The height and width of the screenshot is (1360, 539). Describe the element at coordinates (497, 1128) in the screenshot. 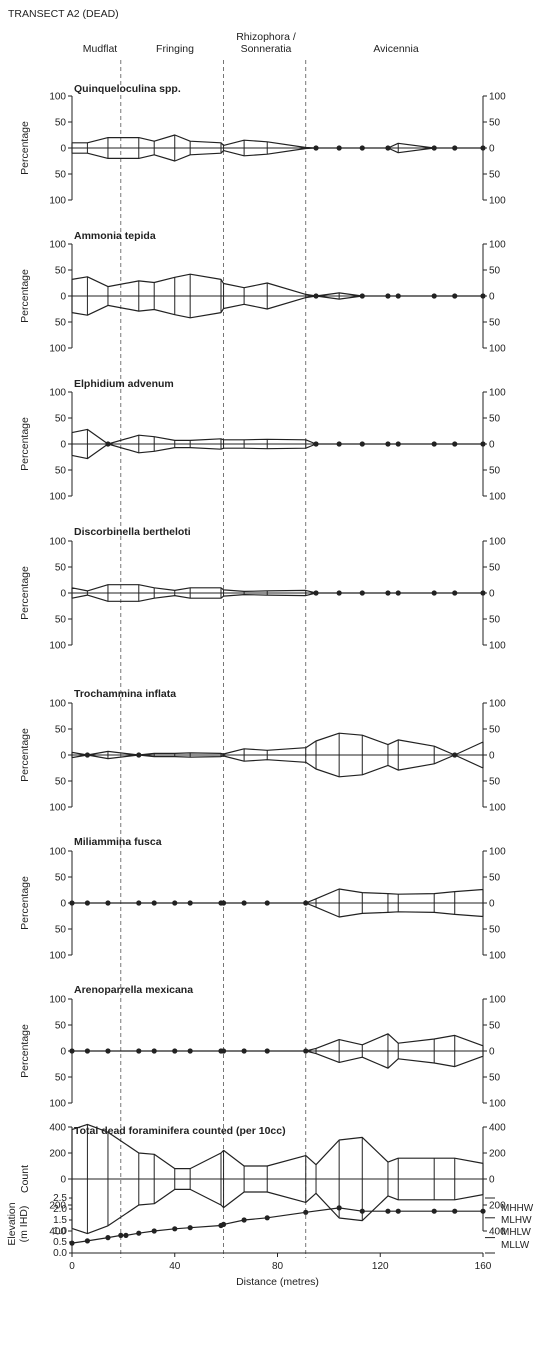

I see `right-tick-label: 400` at that location.